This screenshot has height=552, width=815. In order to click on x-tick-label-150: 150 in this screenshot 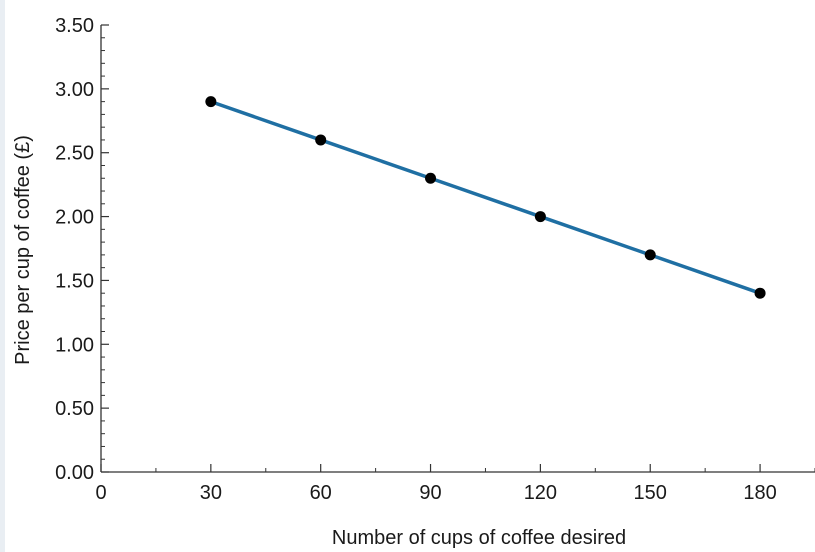, I will do `click(650, 493)`.